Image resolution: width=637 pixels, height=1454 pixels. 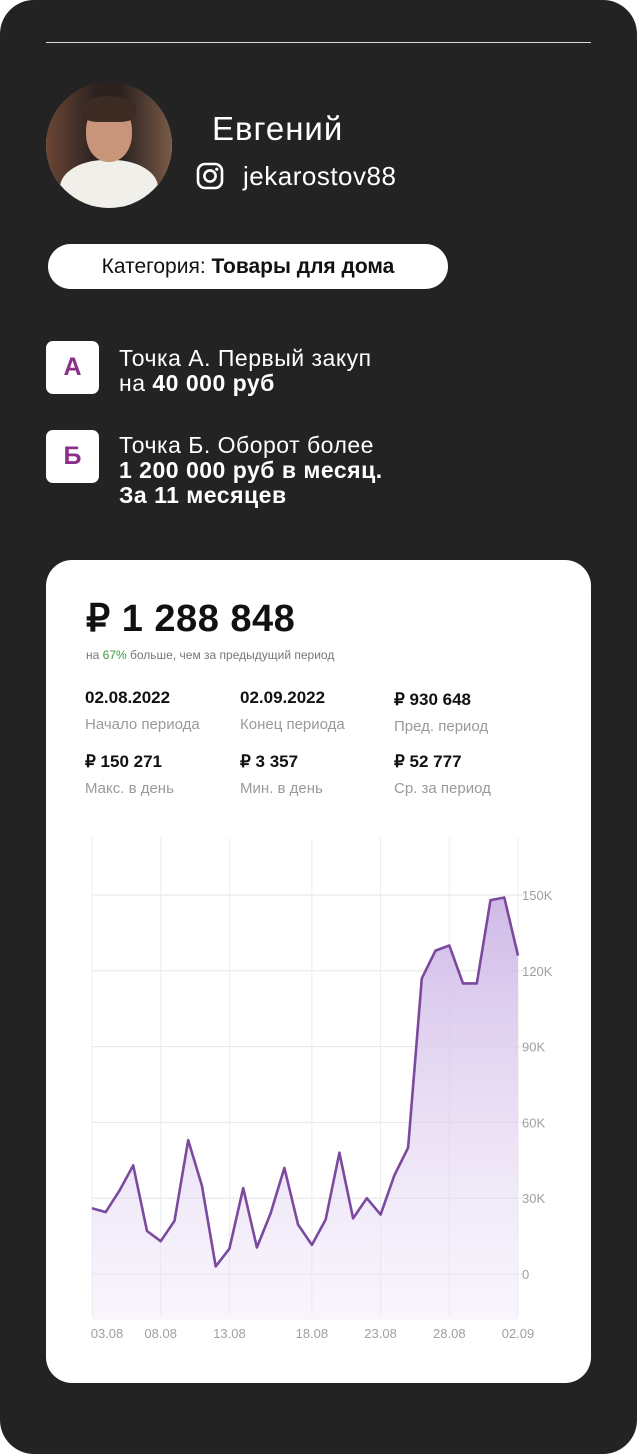 I want to click on x-tick-label: 28.08, so click(x=449, y=1333).